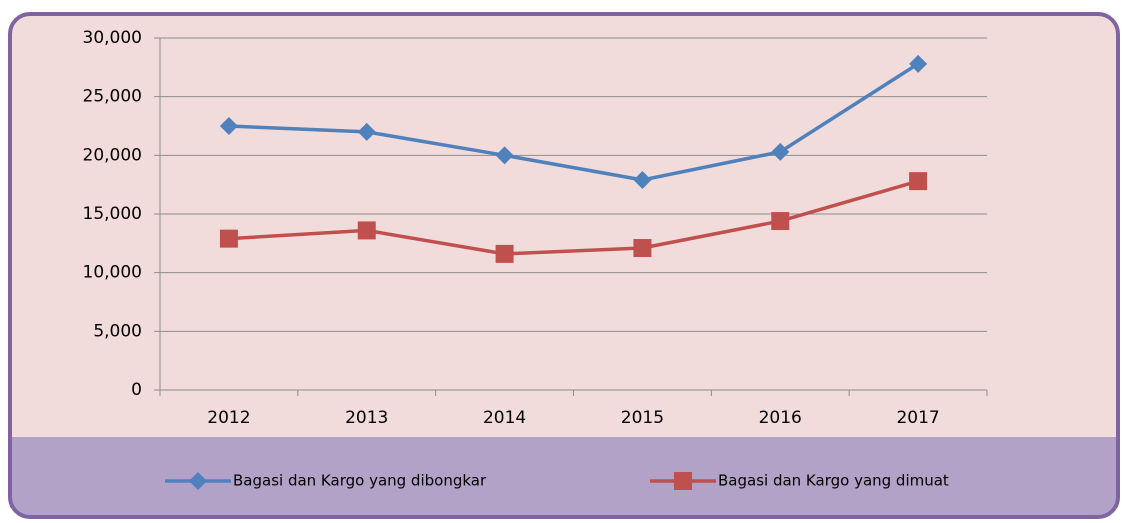 This screenshot has height=523, width=1125. I want to click on legend-label: Bagasi dan Kargo yang dimuat, so click(833, 481).